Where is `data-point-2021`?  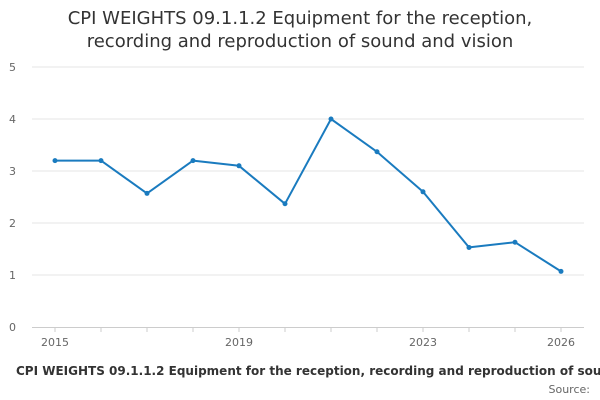
data-point-2021 is located at coordinates (331, 119).